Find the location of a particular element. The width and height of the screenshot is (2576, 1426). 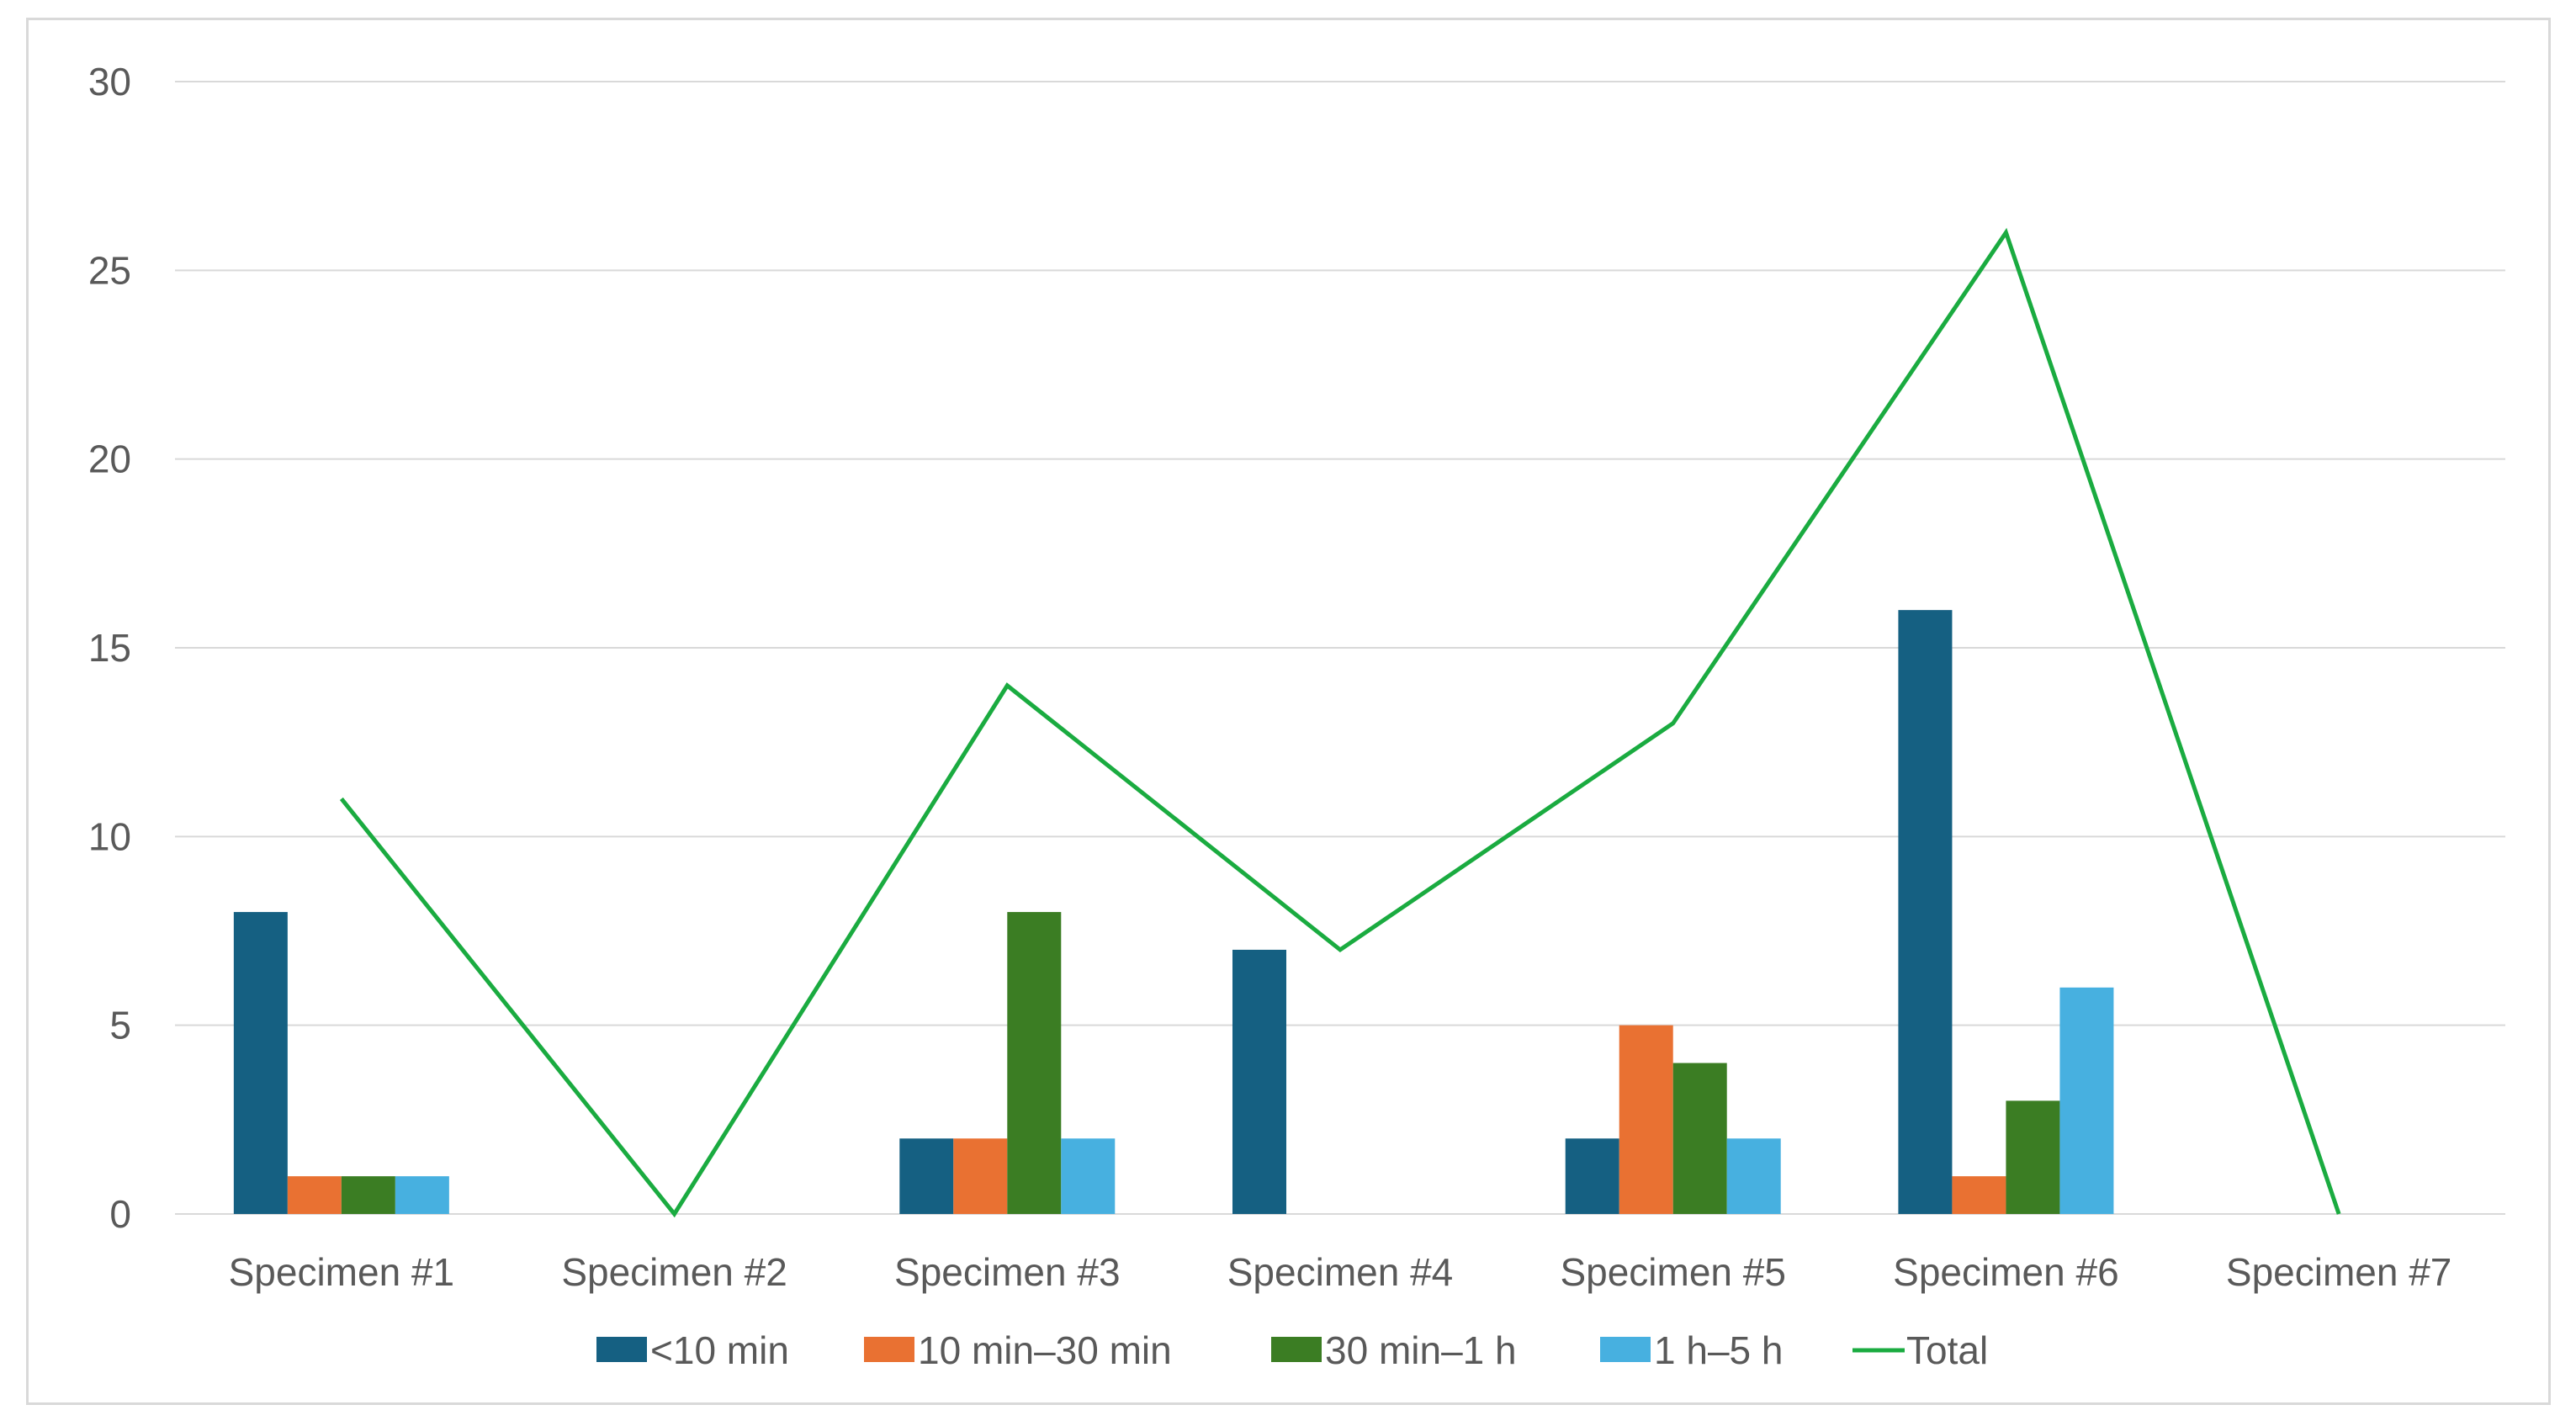

y-tick-label: 25 is located at coordinates (110, 270).